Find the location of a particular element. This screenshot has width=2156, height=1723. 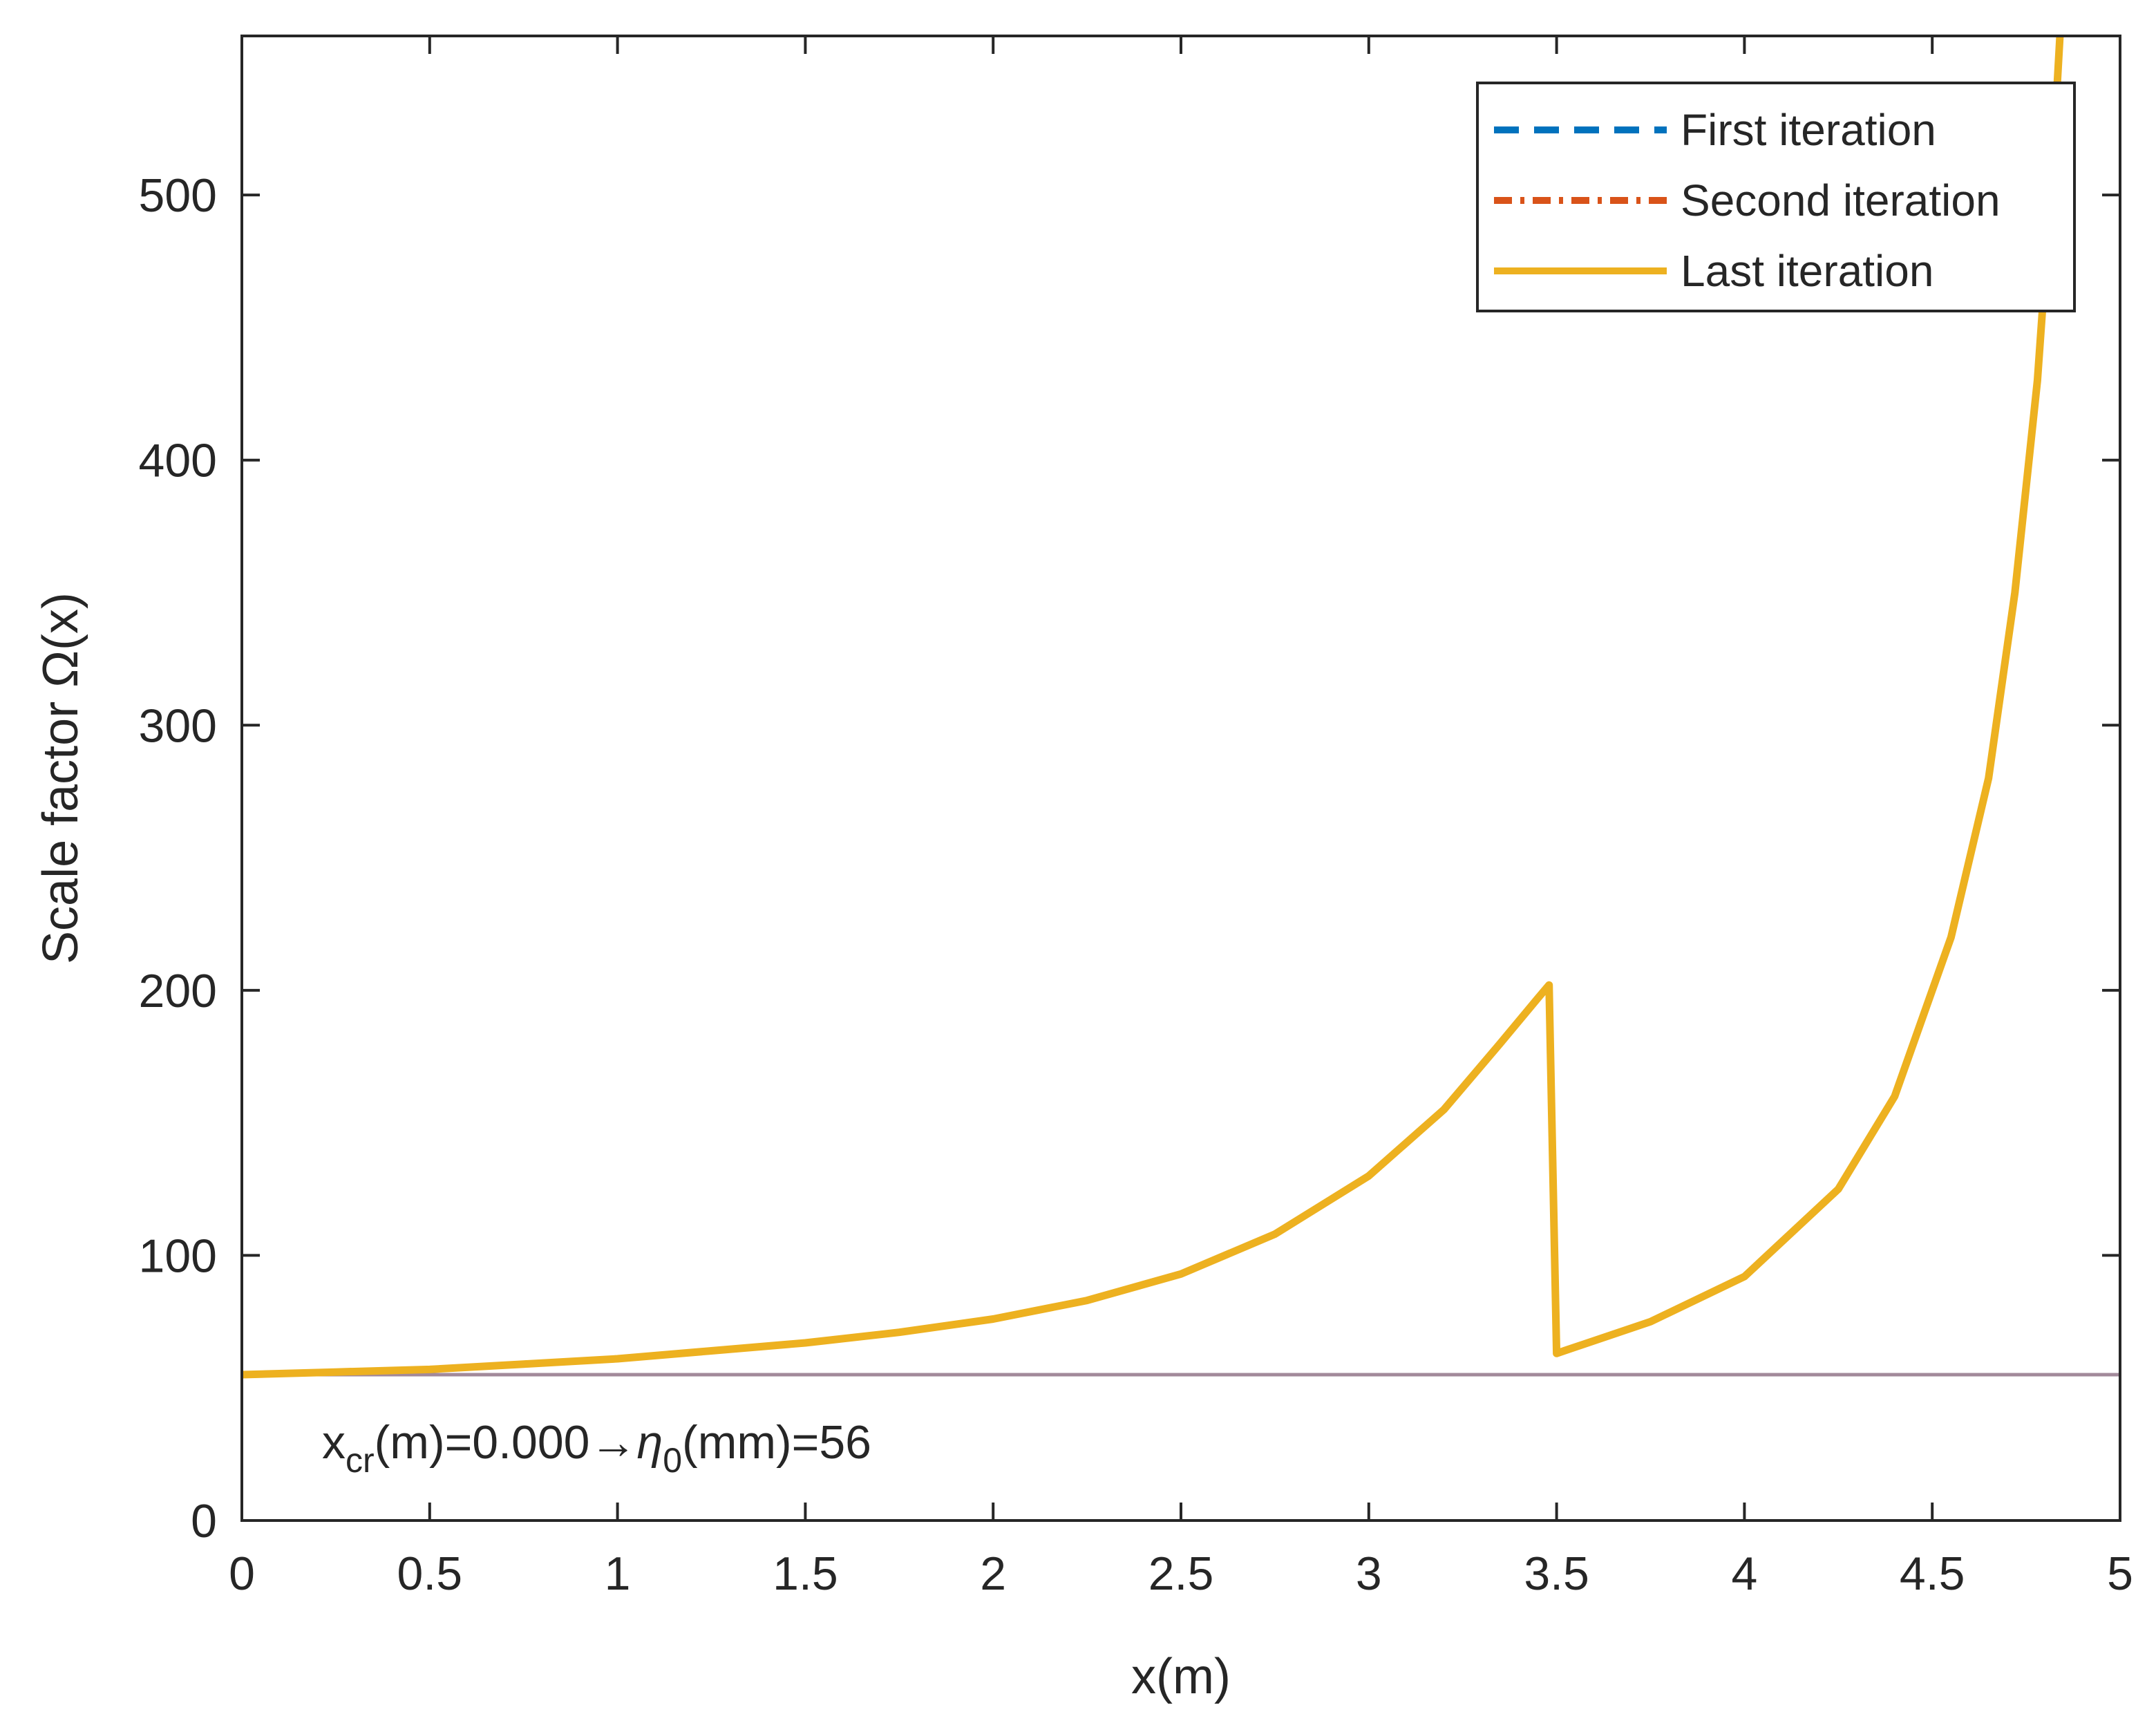

y-tick-label: 300 is located at coordinates (178, 725).